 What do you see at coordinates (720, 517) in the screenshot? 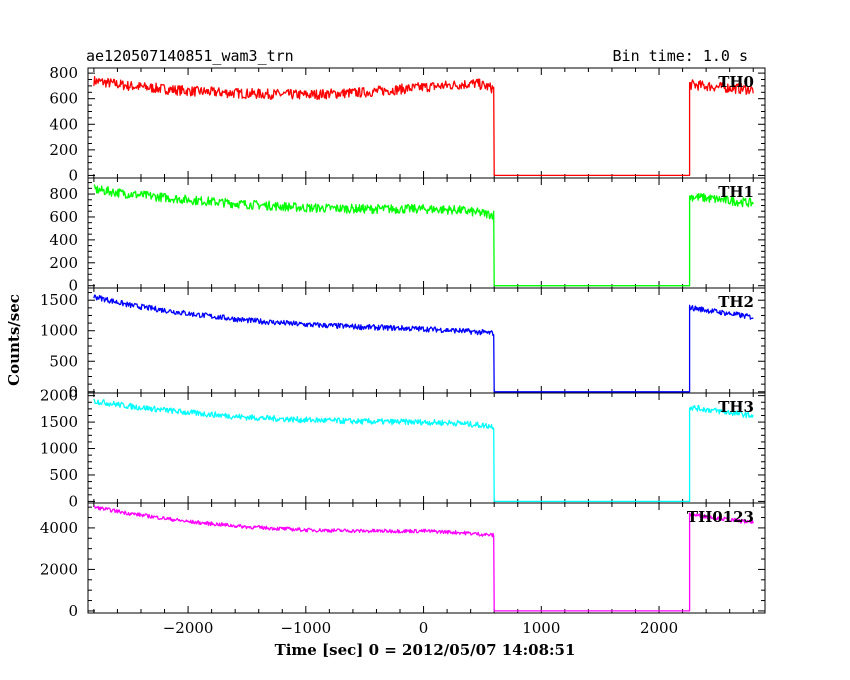
I see `panel-label-th0123: TH0123` at bounding box center [720, 517].